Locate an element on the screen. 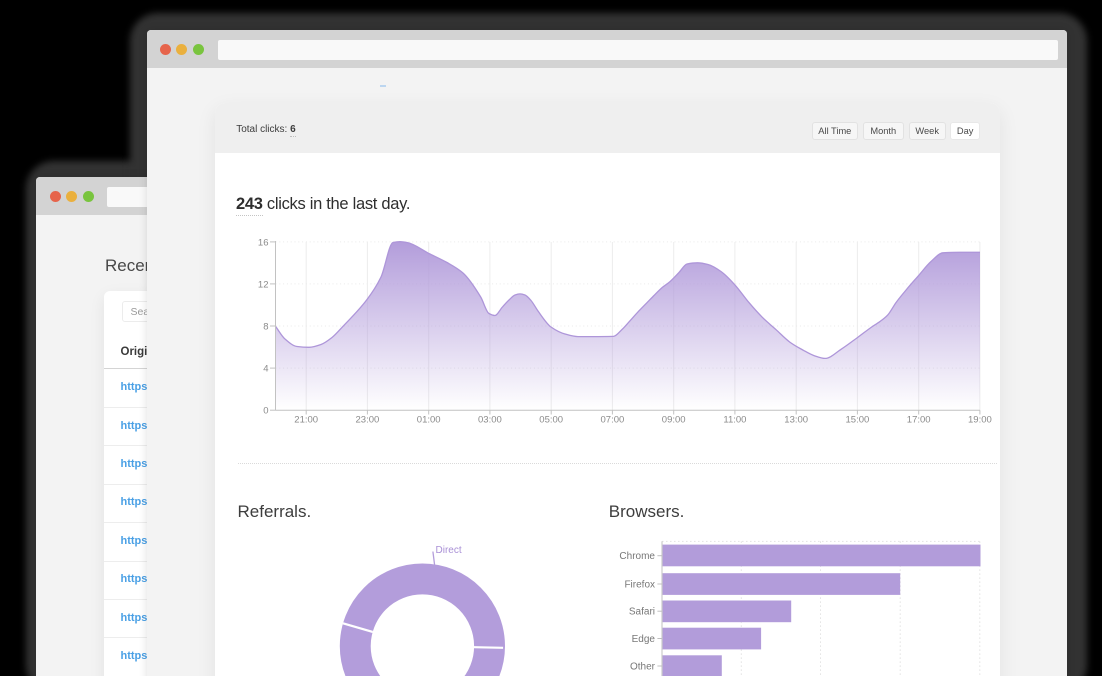 Image resolution: width=1102 pixels, height=676 pixels. svg-text: 8 is located at coordinates (265, 326).